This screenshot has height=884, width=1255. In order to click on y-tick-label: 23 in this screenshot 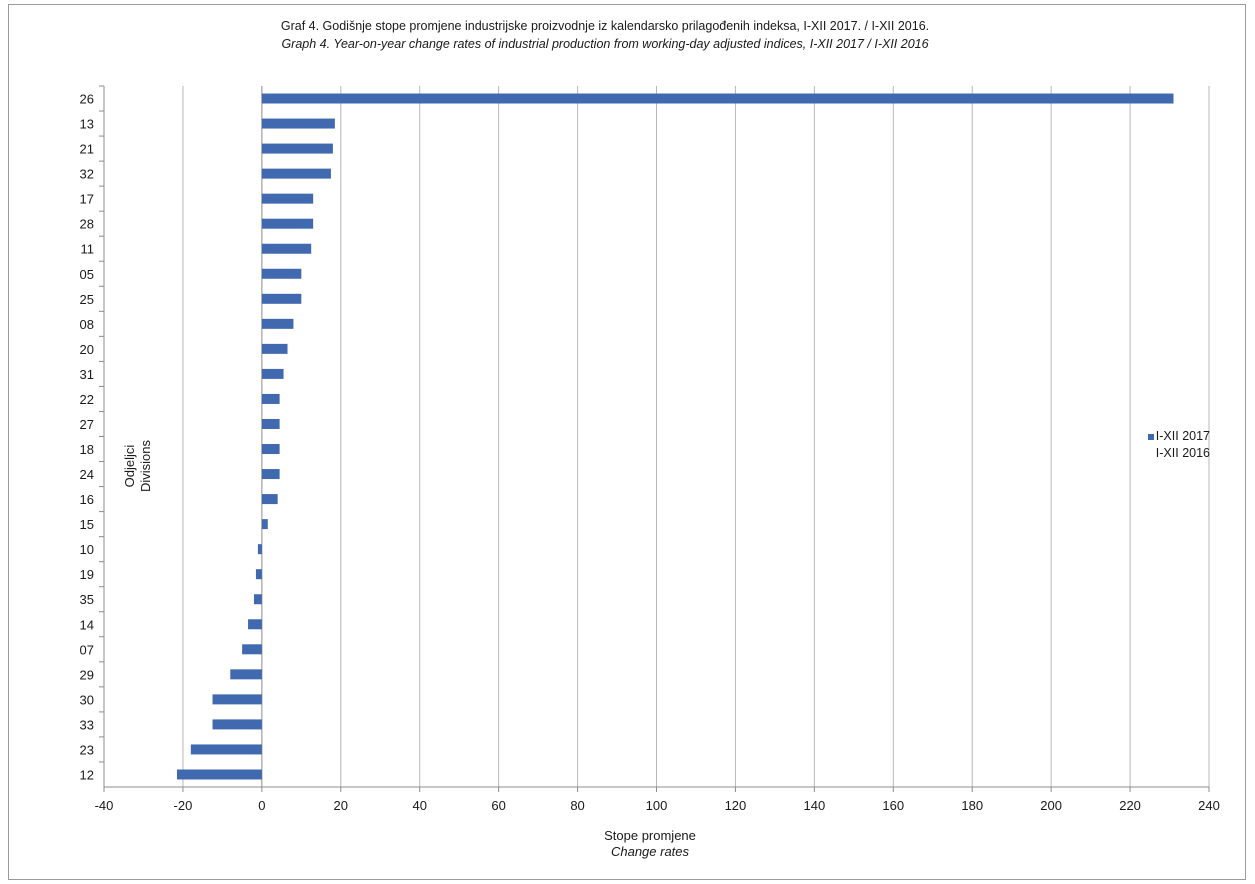, I will do `click(87, 749)`.